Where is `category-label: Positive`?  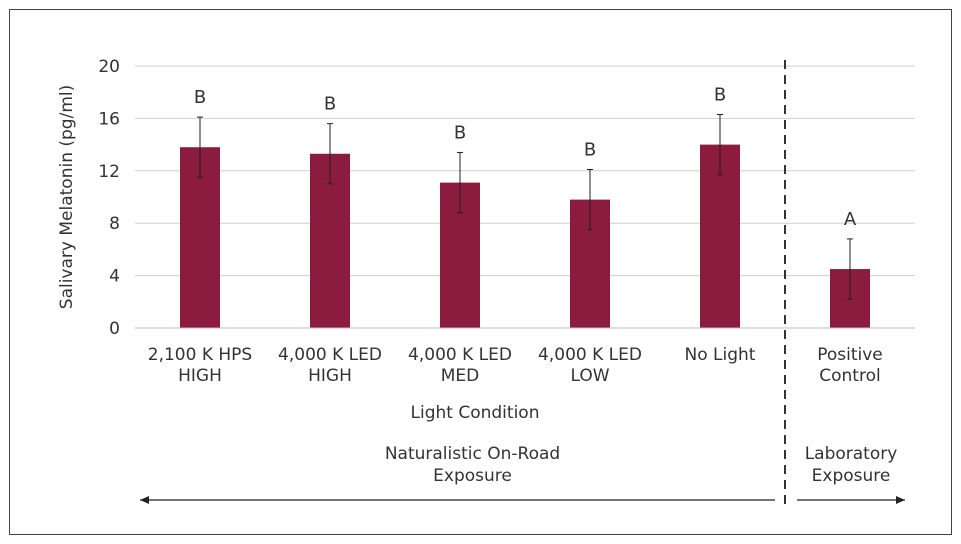 category-label: Positive is located at coordinates (850, 355).